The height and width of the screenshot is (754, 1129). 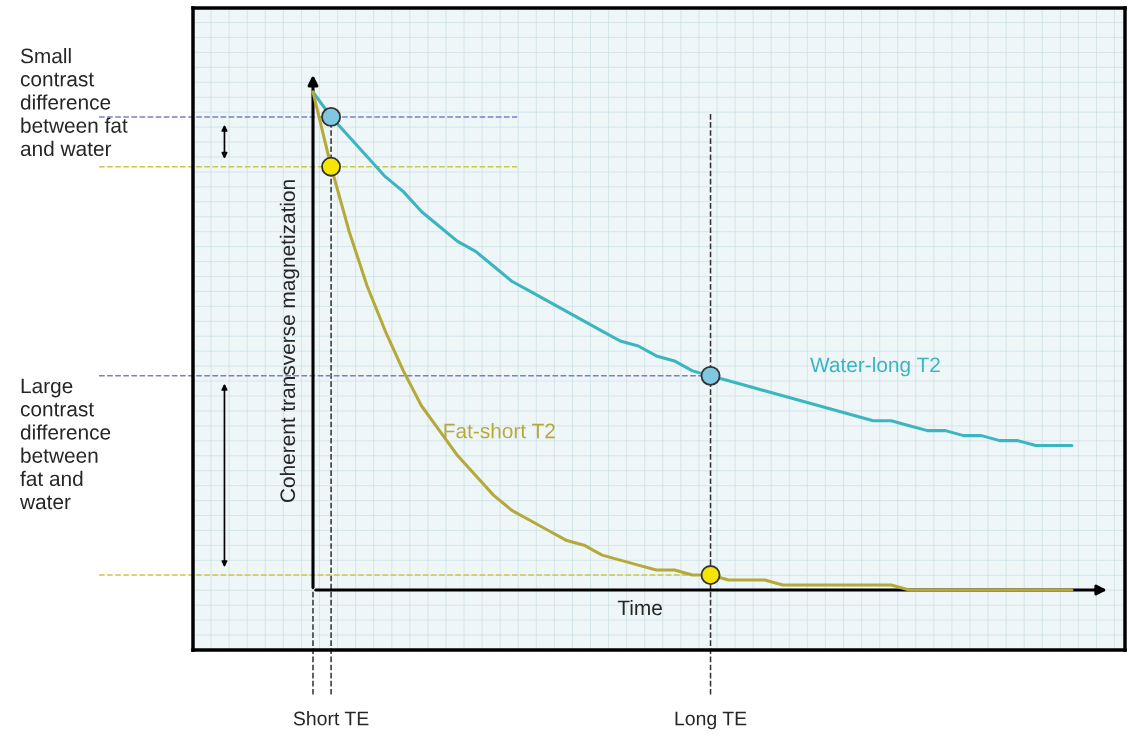 What do you see at coordinates (289, 341) in the screenshot?
I see `y-axis-title: Coherent transverse magnetization` at bounding box center [289, 341].